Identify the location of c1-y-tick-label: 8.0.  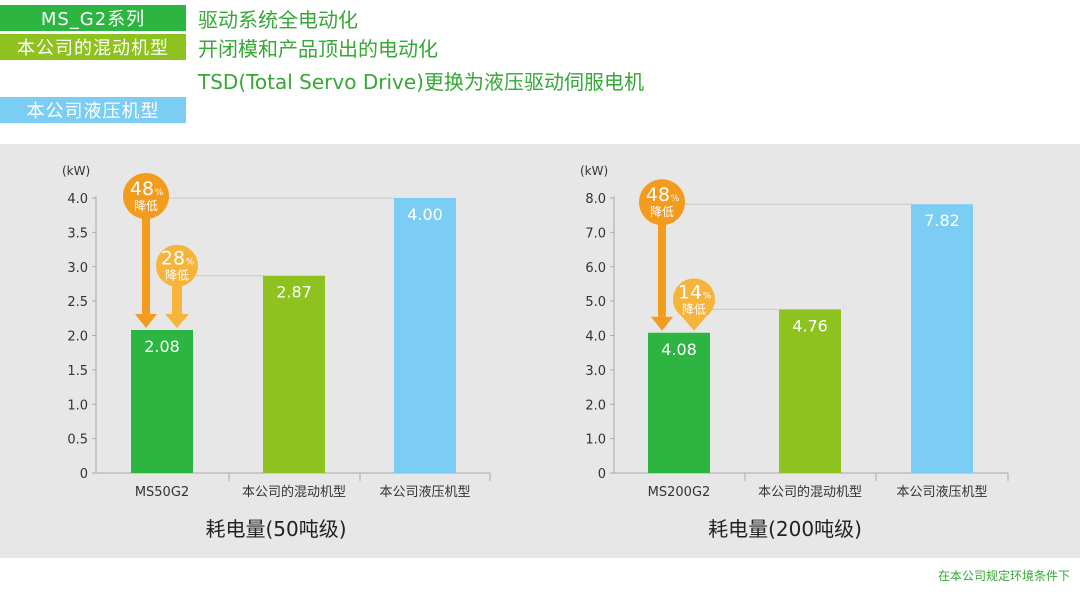
(595, 199).